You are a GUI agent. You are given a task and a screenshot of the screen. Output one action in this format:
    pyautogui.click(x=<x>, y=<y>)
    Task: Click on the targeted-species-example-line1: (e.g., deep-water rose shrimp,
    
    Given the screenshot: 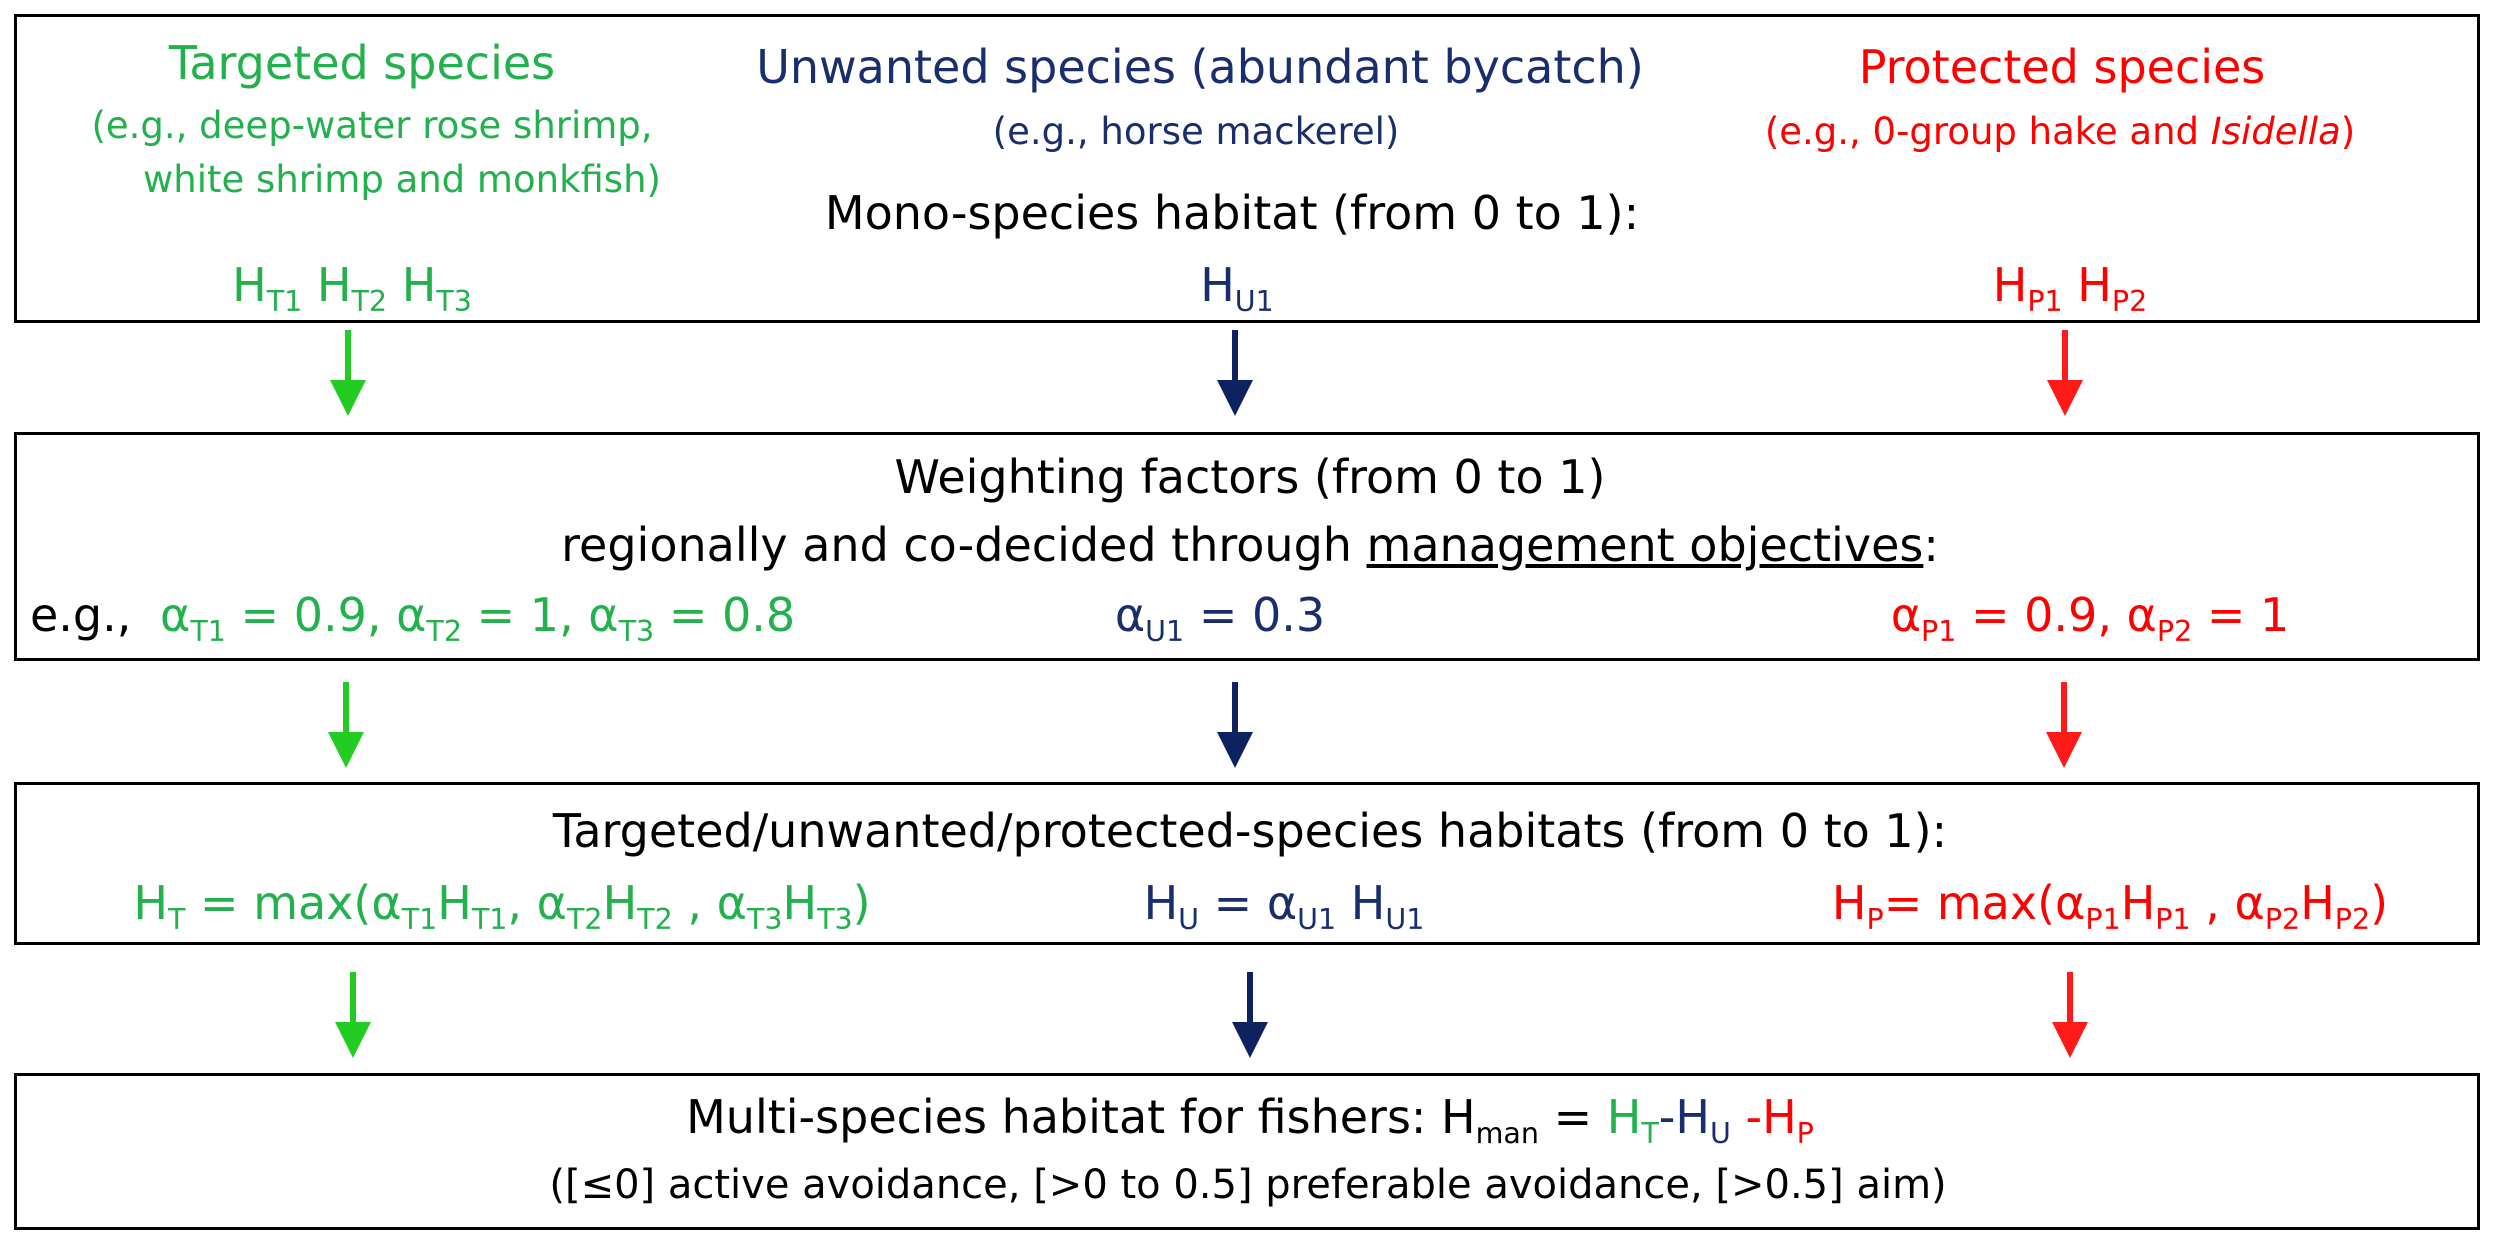 What is the action you would take?
    pyautogui.click(x=372, y=125)
    